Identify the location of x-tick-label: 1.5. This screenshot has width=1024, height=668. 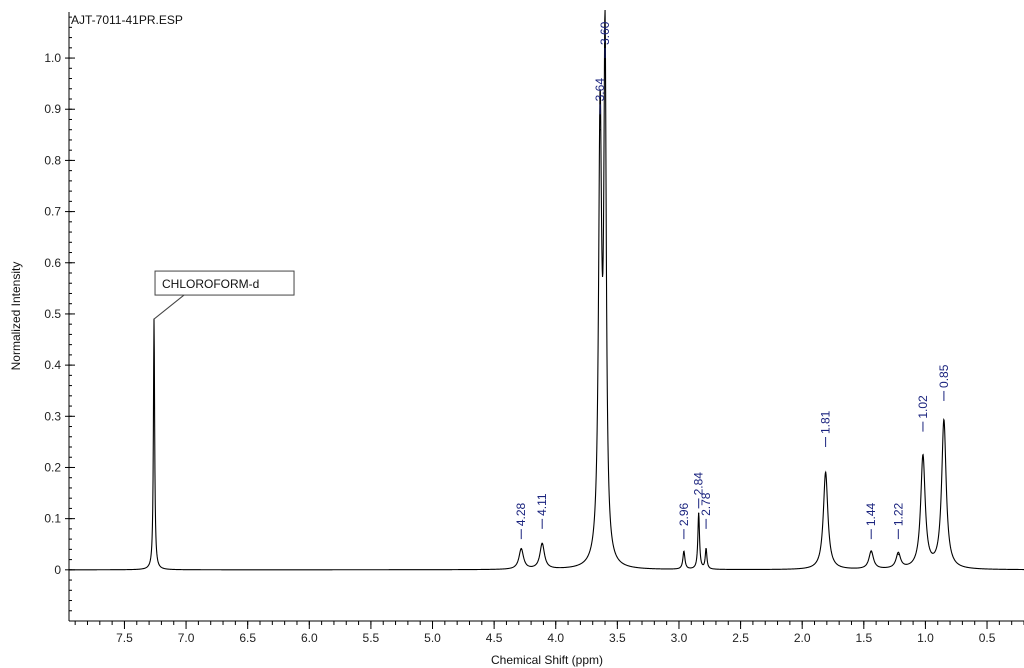
(863, 638).